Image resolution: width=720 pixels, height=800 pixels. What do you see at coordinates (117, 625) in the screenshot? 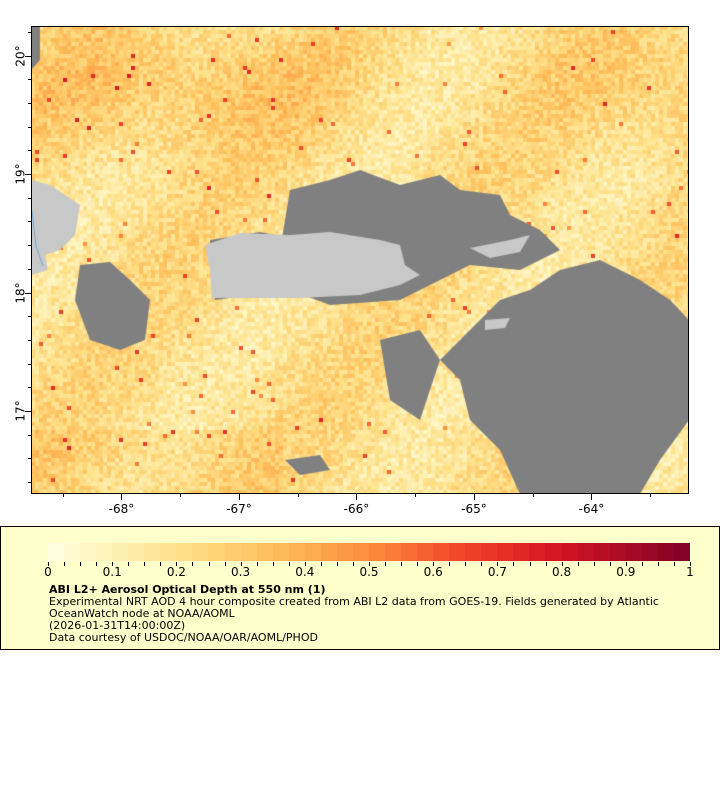
I see `legend-time: (2026-01-31T14:00:00Z)` at bounding box center [117, 625].